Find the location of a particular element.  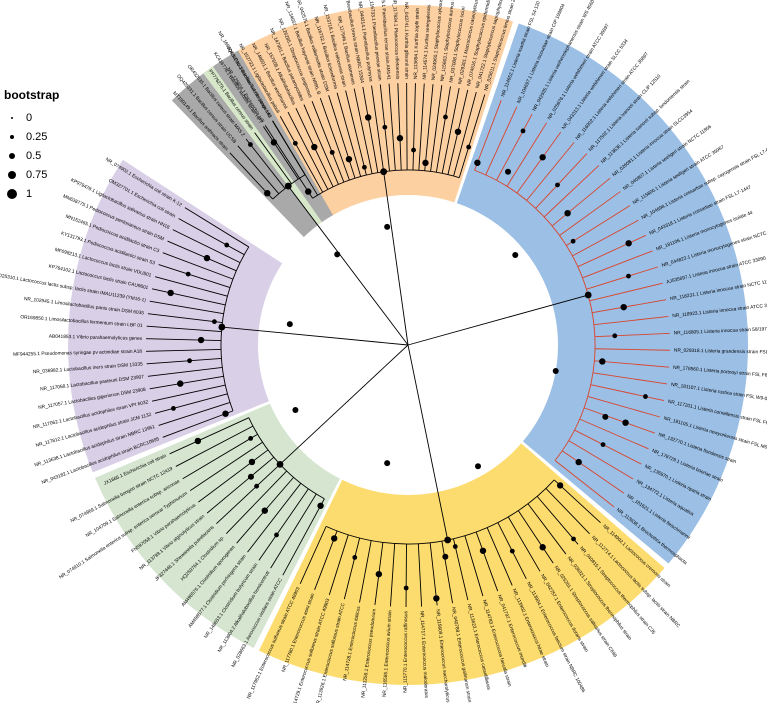

legend-item-0: 0 is located at coordinates (34, 117).